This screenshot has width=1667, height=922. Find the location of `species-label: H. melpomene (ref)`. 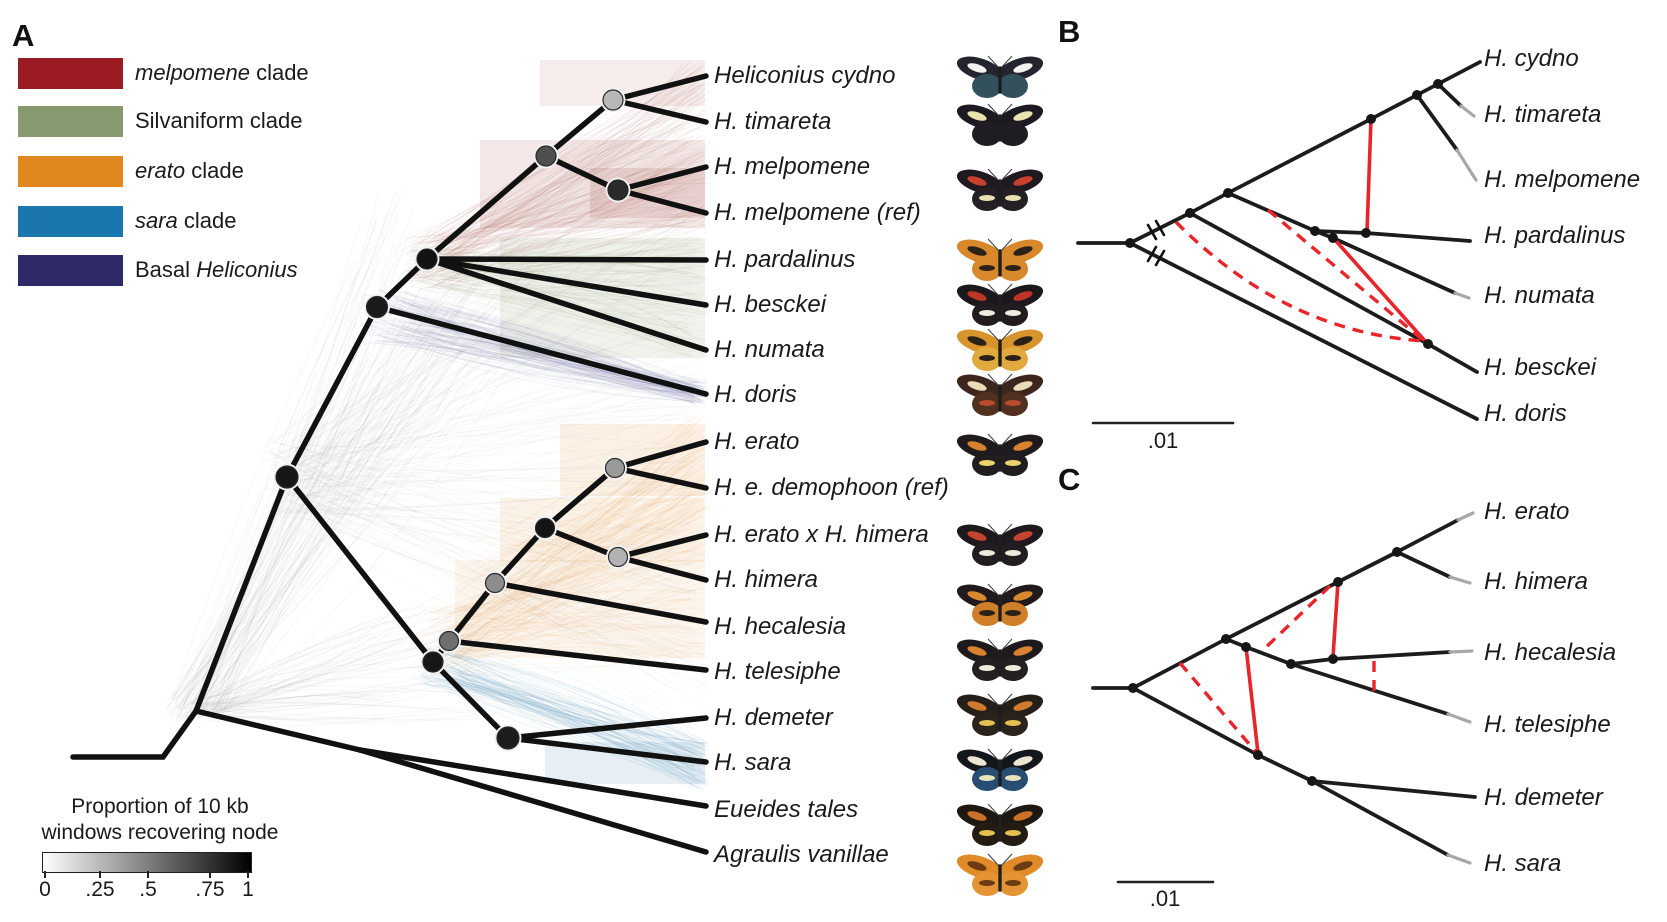

species-label: H. melpomene (ref) is located at coordinates (817, 212).